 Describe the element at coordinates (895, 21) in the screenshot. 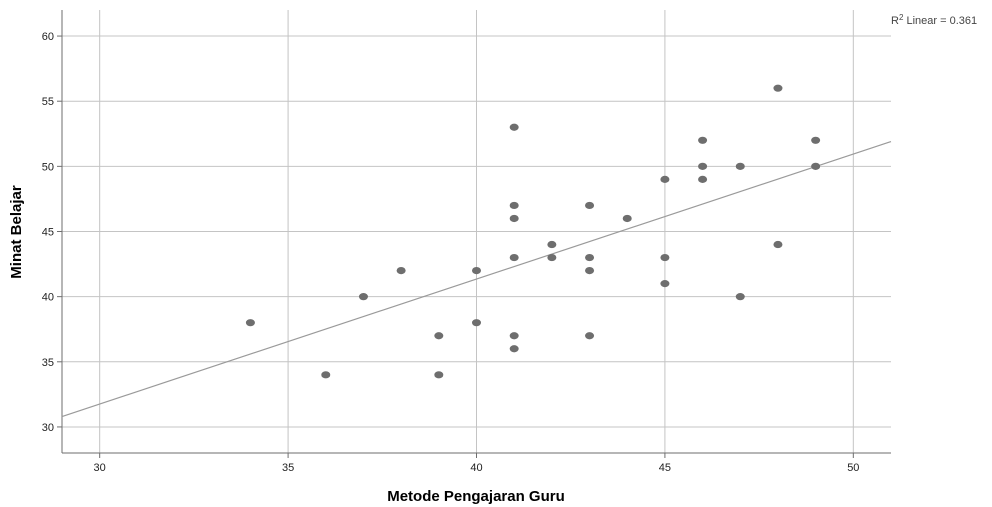

I see `fit-label-prefix: R` at that location.